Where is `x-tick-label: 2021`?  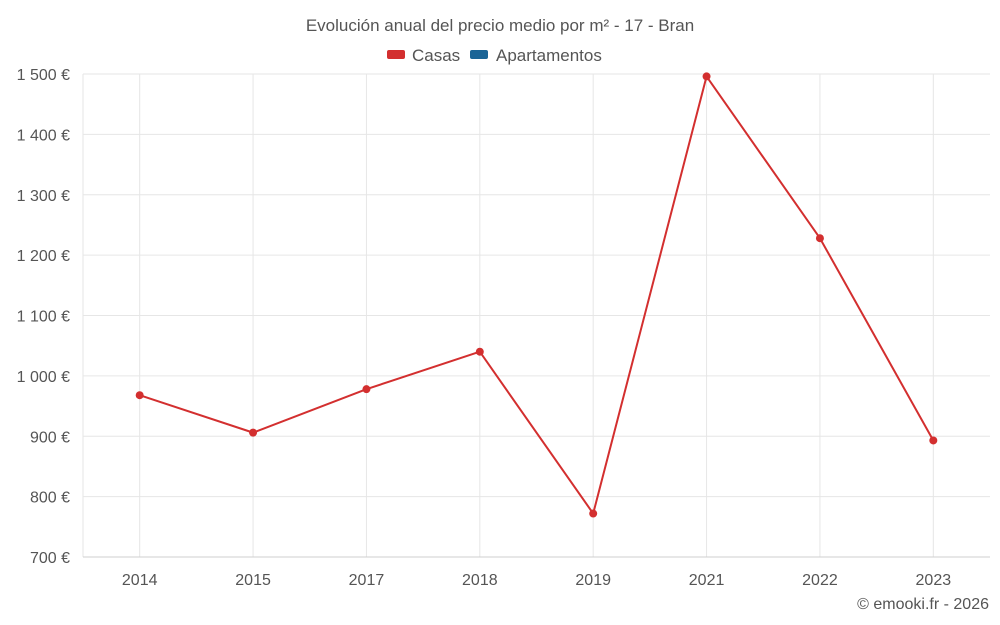 x-tick-label: 2021 is located at coordinates (707, 580).